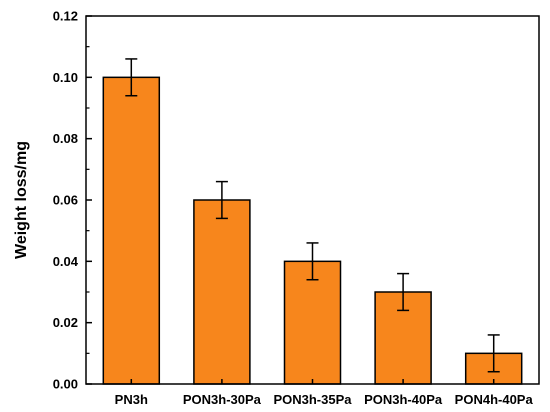 The height and width of the screenshot is (412, 550). I want to click on y-axis: 0.00 0.02 0.04 0.06 0.08 0.10 0.12, so click(72, 200).